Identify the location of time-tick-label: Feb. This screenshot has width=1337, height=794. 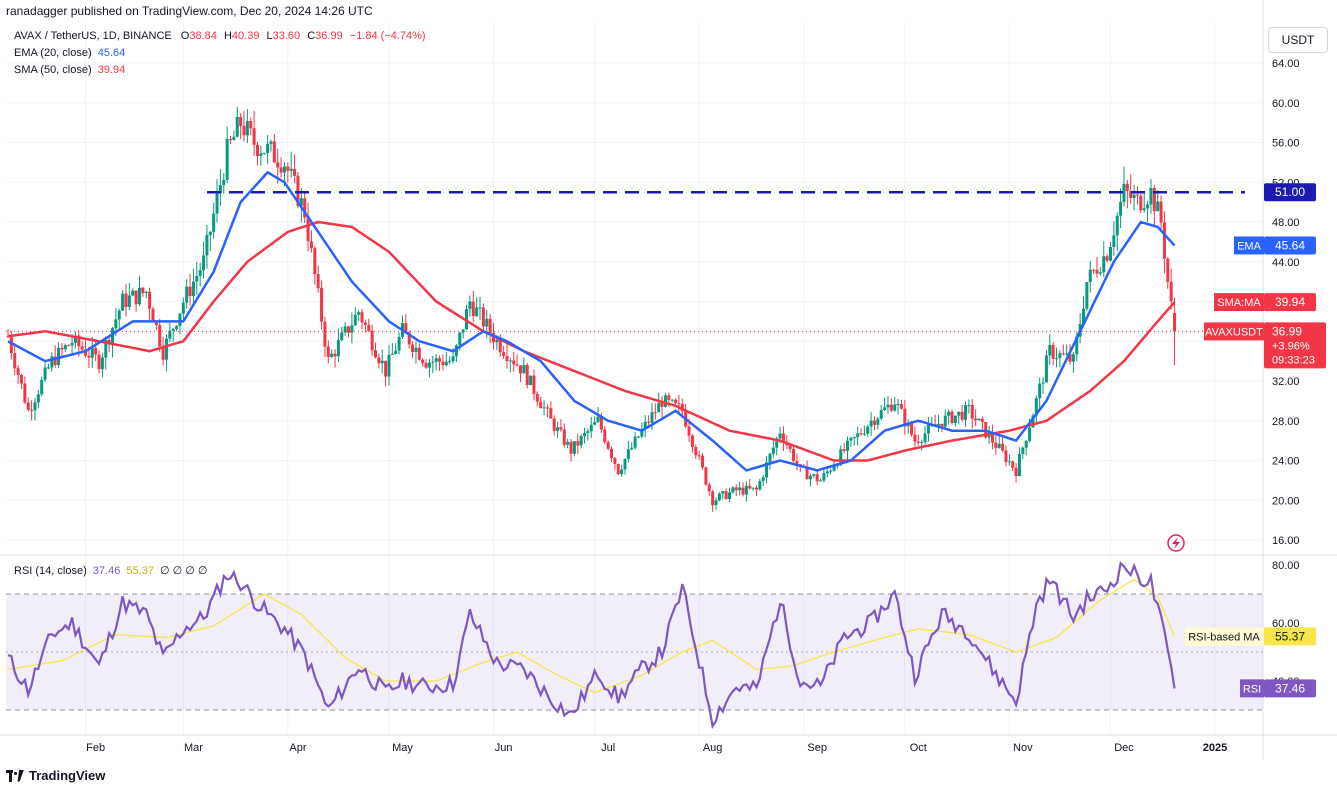
(95, 748).